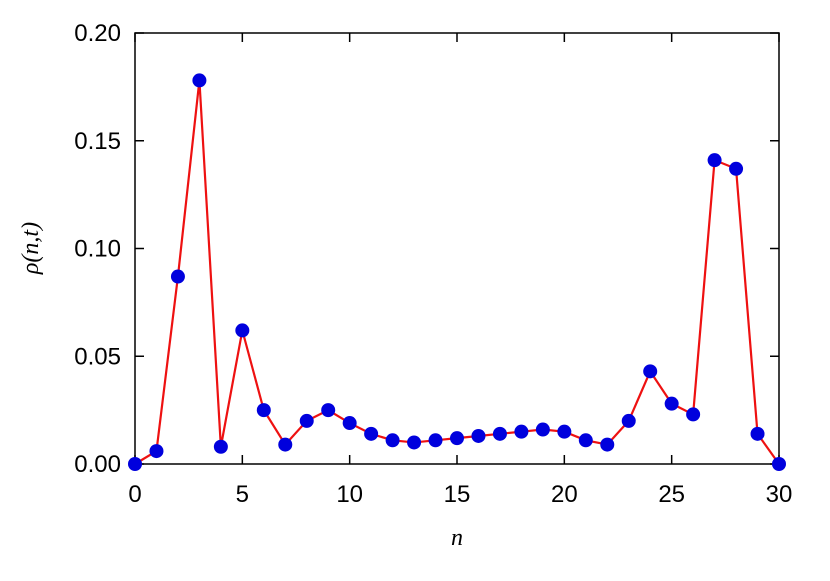  I want to click on x-tick-label: 15, so click(457, 494).